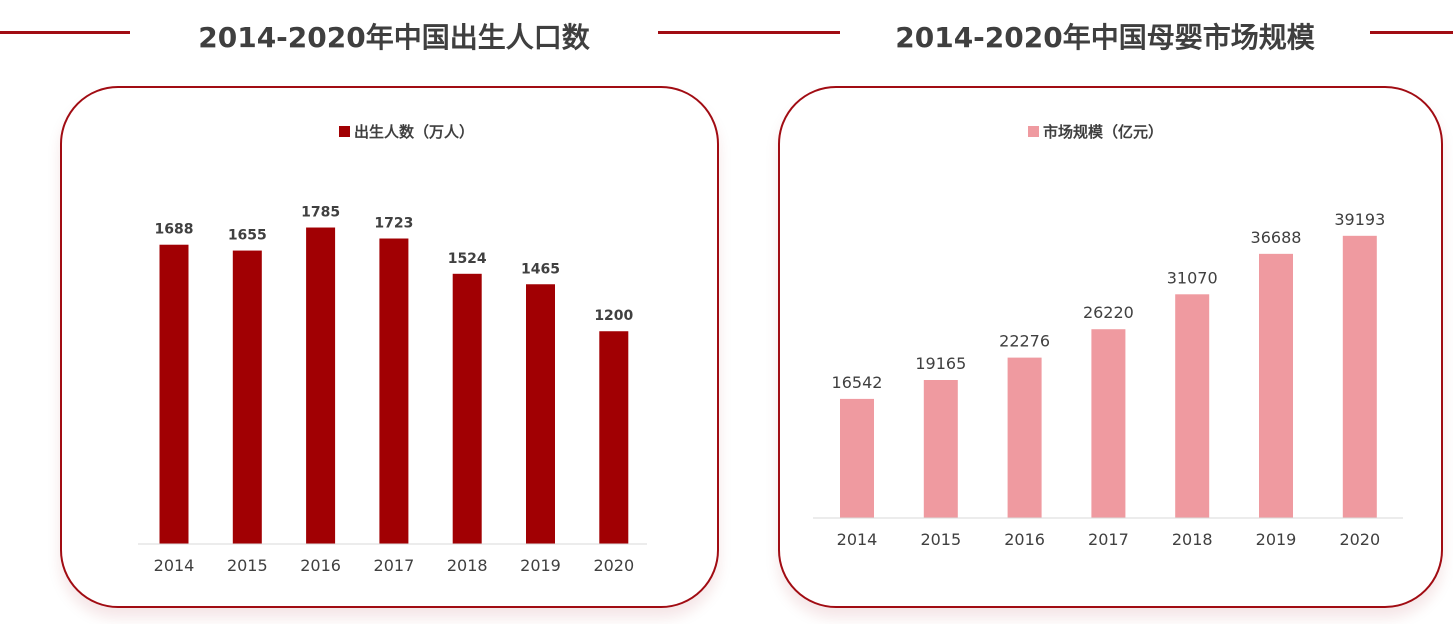  I want to click on birth-data-label: 1688, so click(174, 230).